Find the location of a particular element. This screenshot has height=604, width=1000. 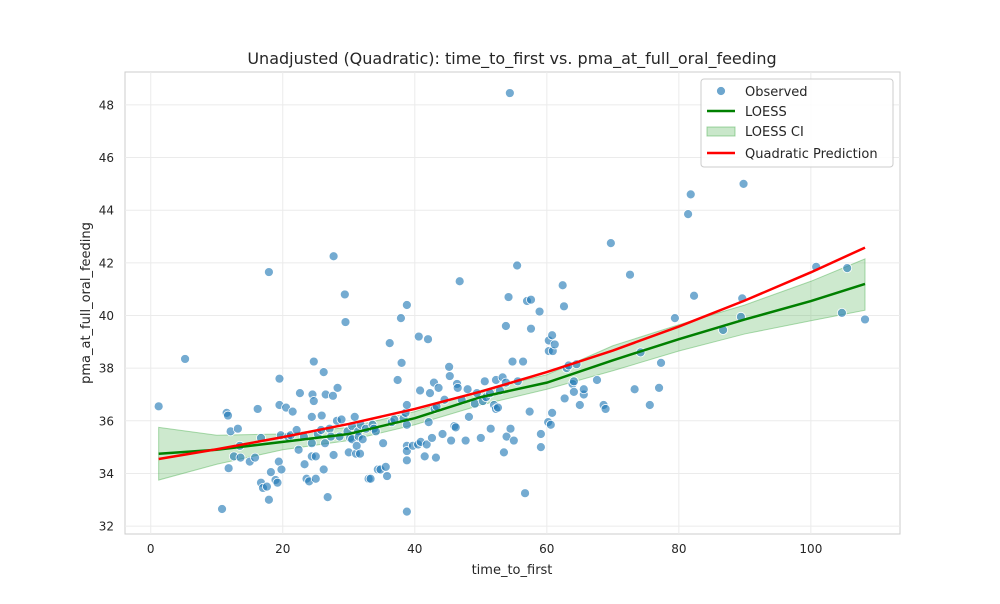

y-tick-label: 38 is located at coordinates (106, 369).